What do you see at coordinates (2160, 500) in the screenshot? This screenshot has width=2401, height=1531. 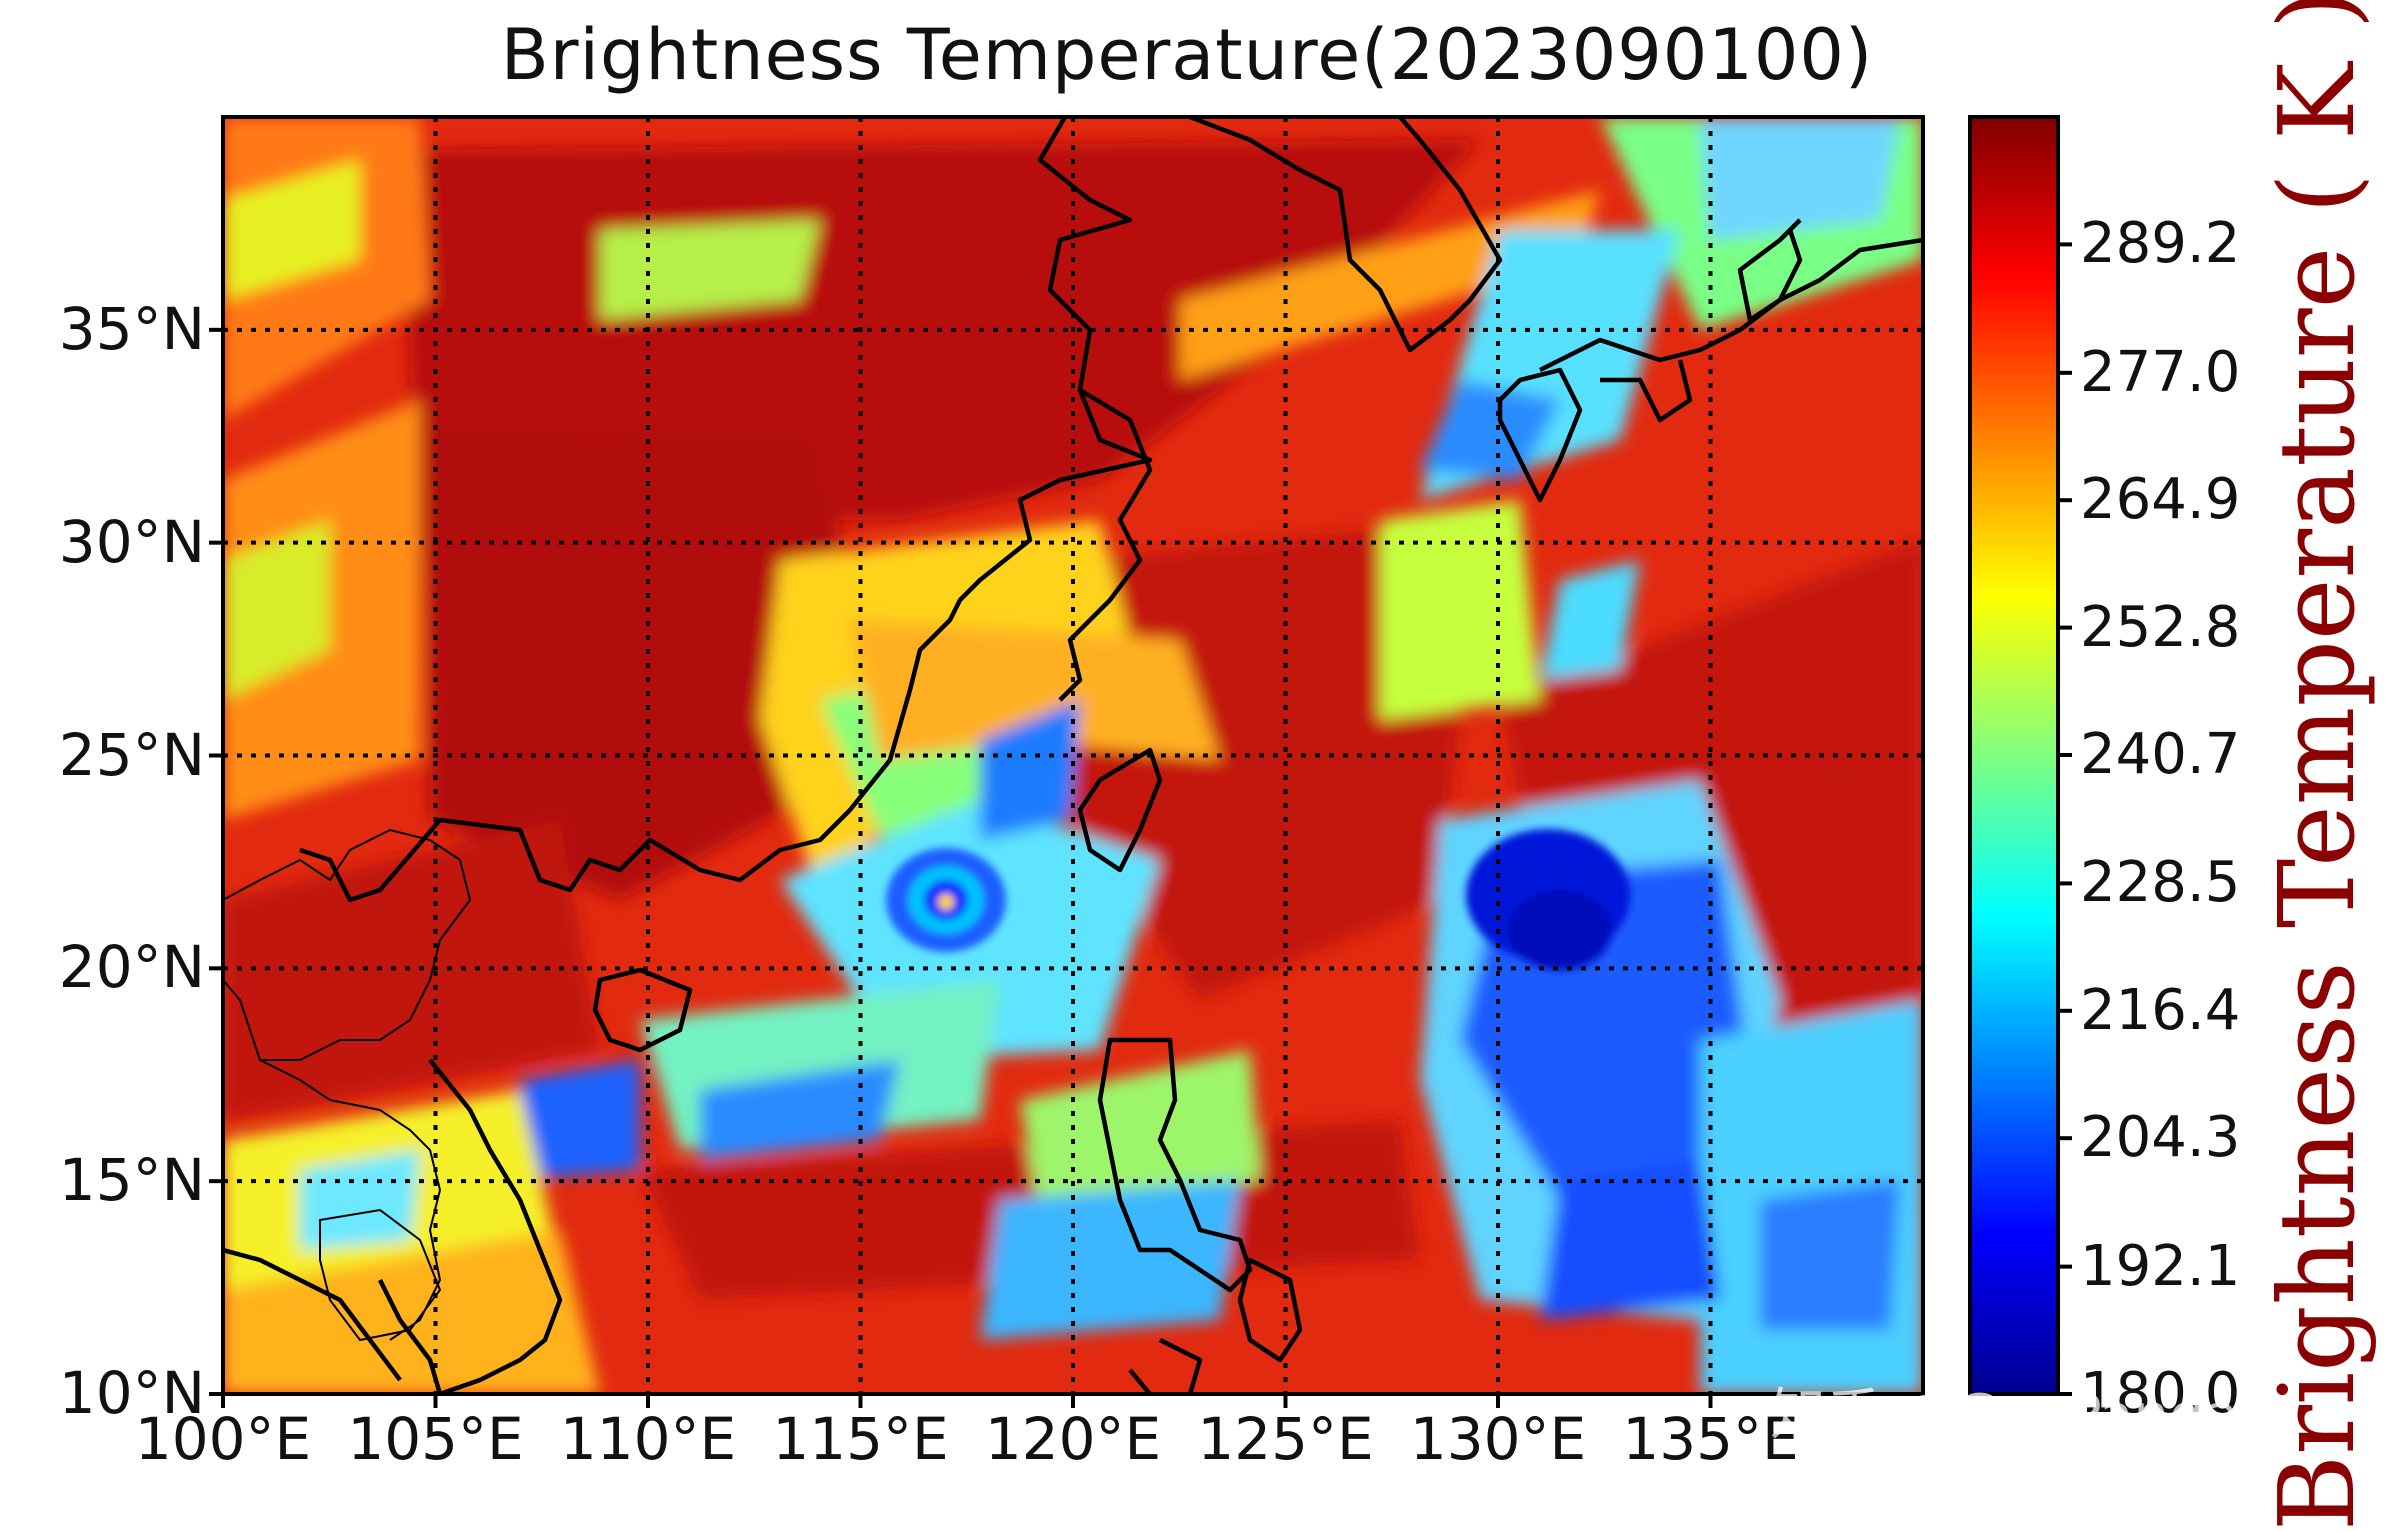 I see `colorbar-tick-label: 264.9` at bounding box center [2160, 500].